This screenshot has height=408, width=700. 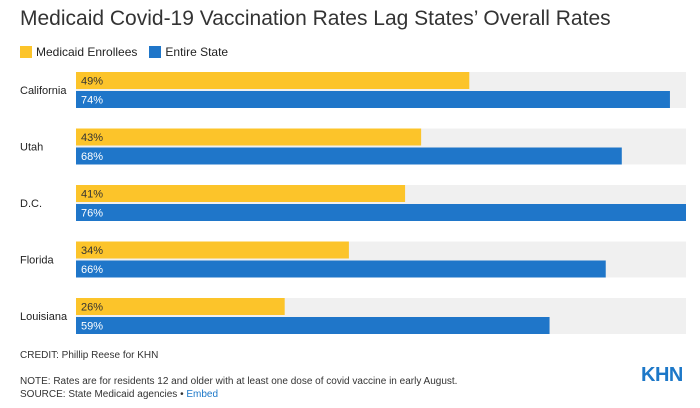 What do you see at coordinates (103, 394) in the screenshot?
I see `source-prefix: SOURCE: State Medicaid agencies •` at bounding box center [103, 394].